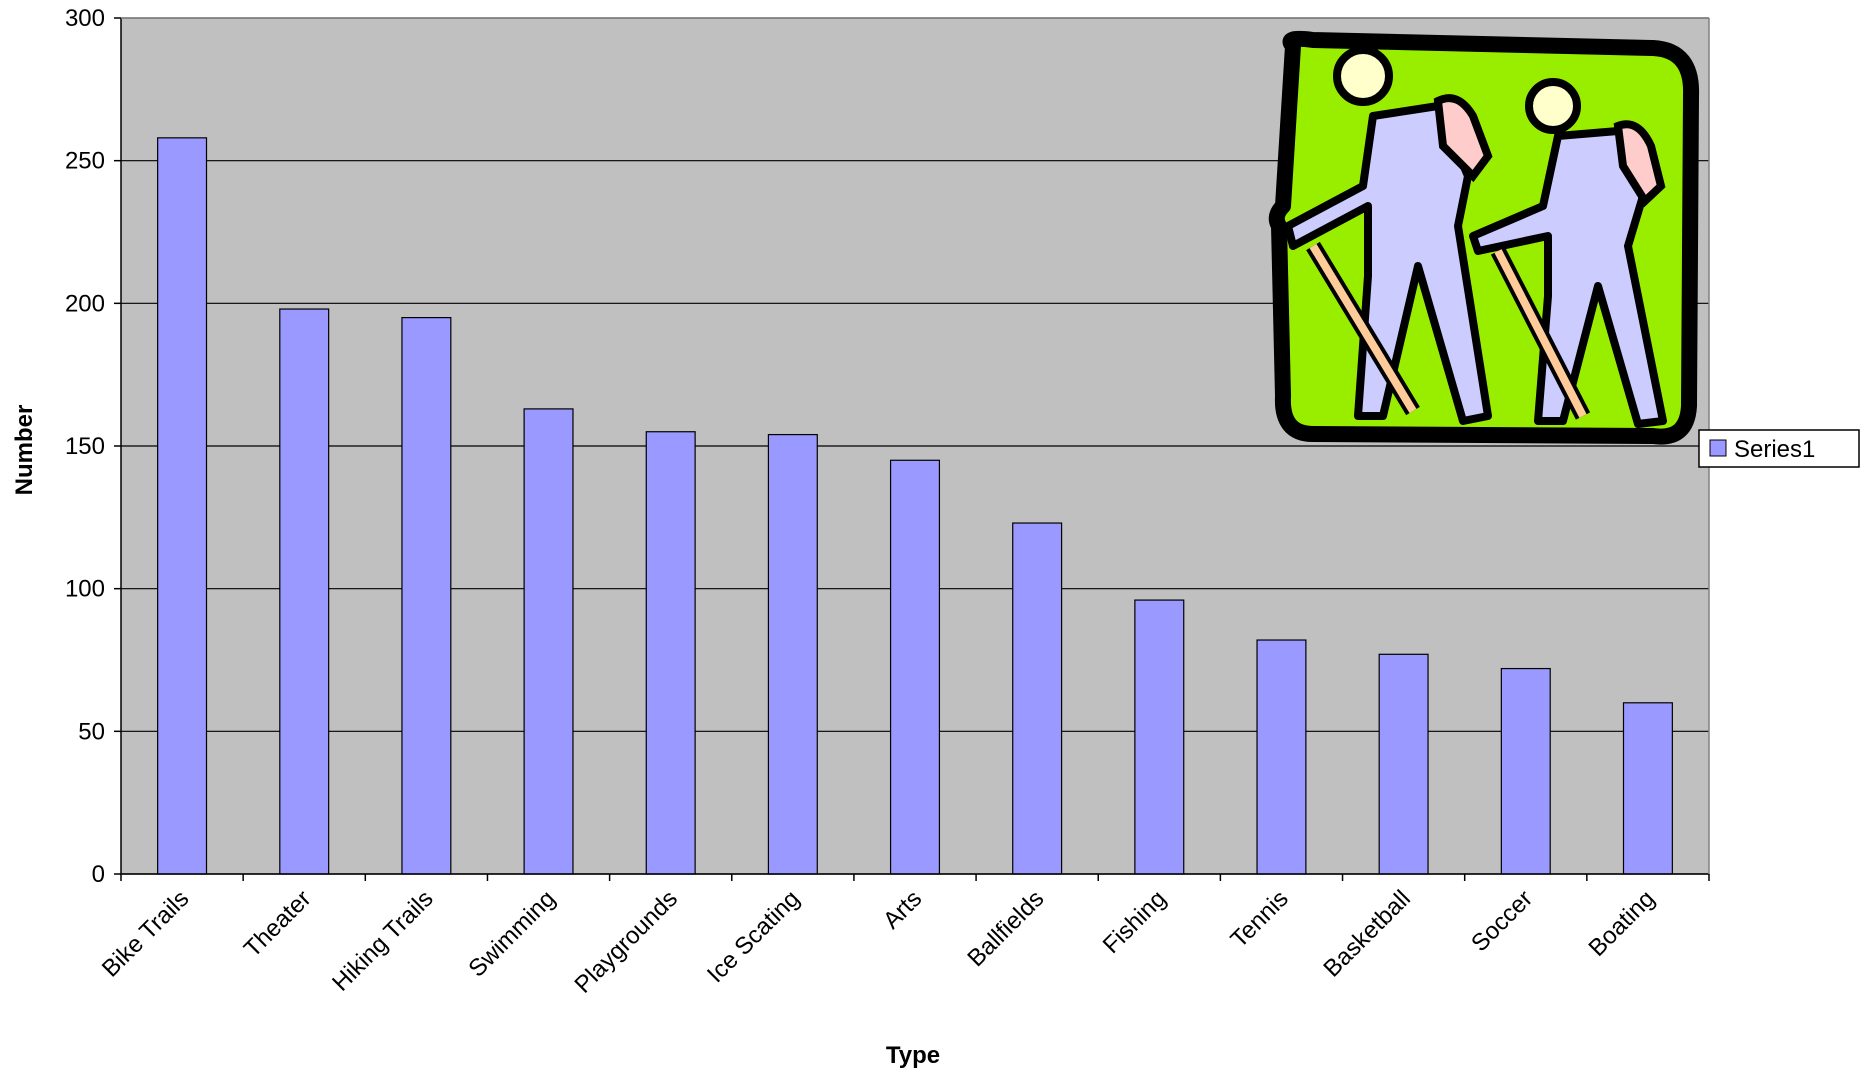 The height and width of the screenshot is (1081, 1866). What do you see at coordinates (85, 446) in the screenshot?
I see `y-tick-label: 150` at bounding box center [85, 446].